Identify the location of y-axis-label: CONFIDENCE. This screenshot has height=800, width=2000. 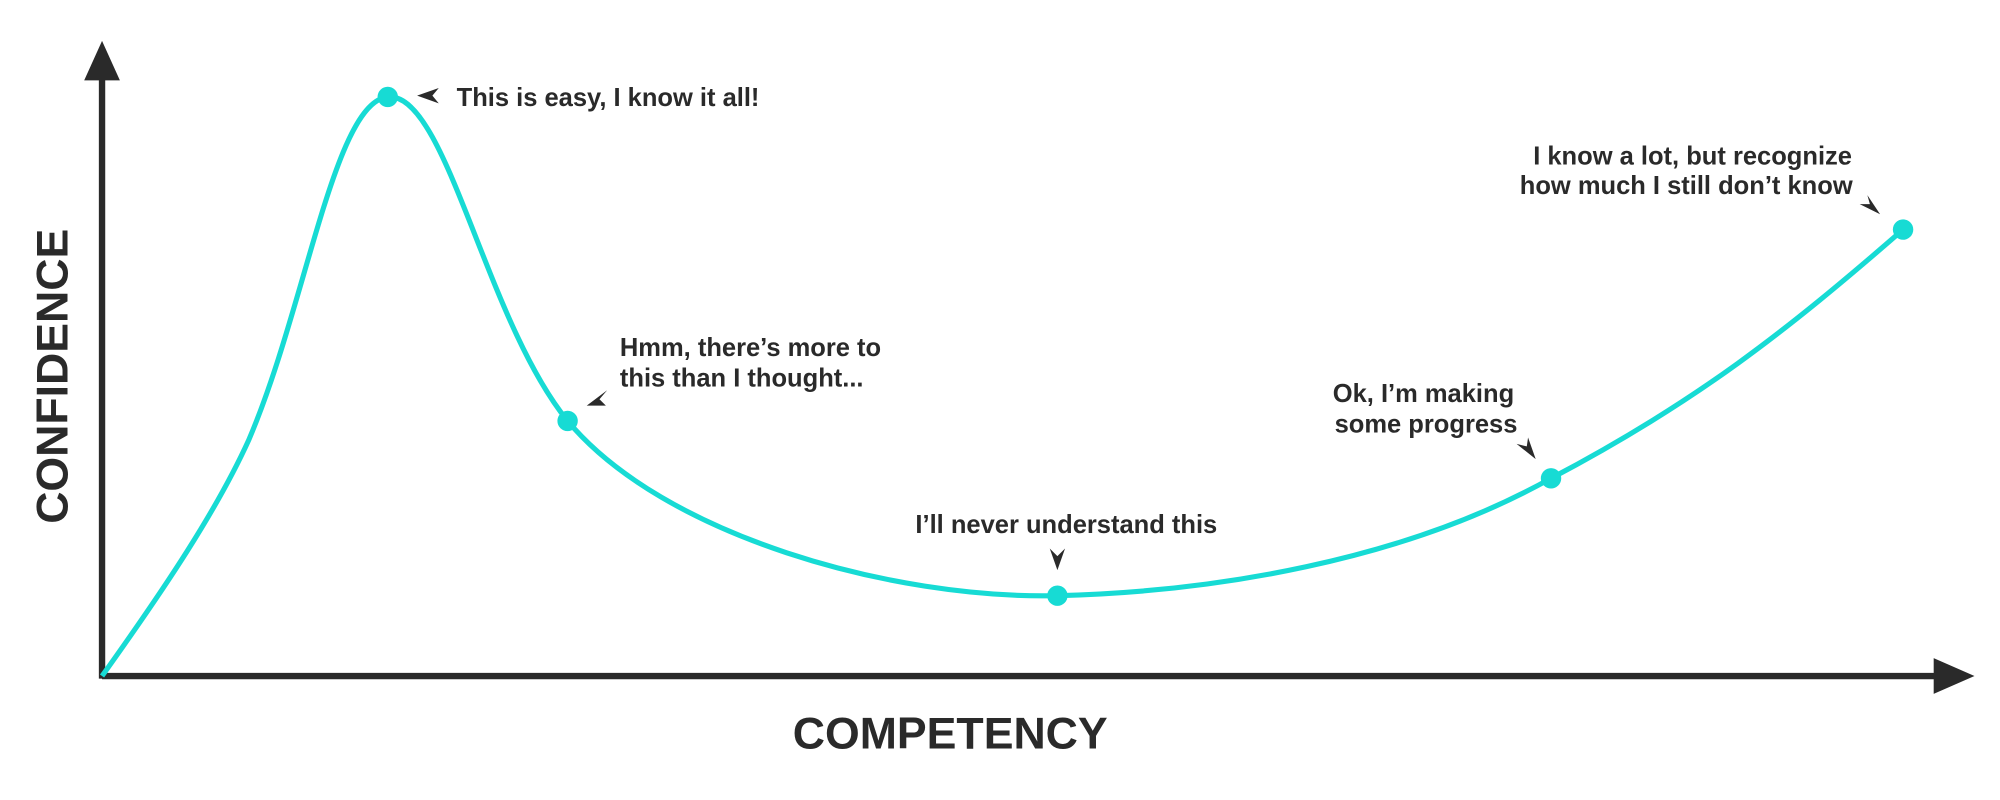
(53, 376).